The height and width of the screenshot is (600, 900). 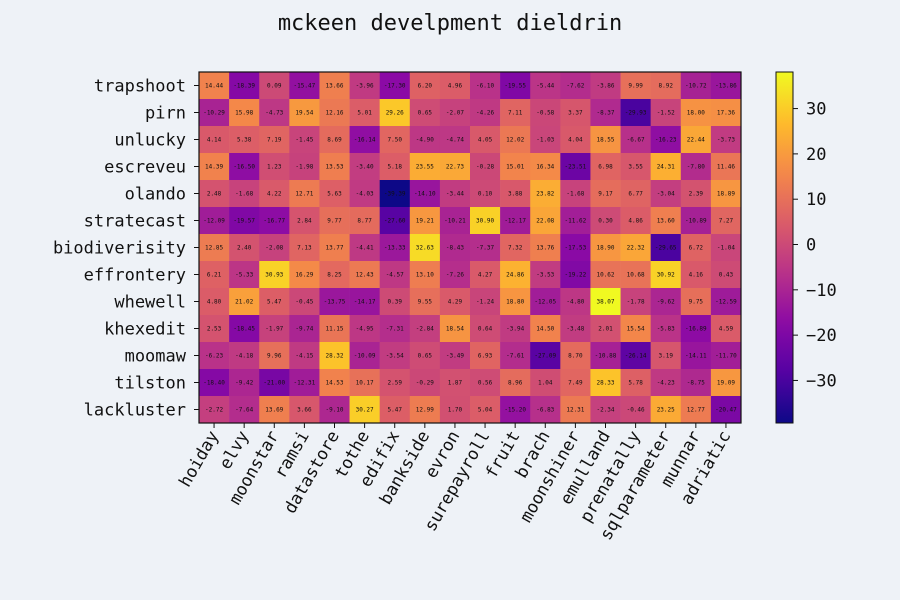 I want to click on cell-value-label: 29.26, so click(x=395, y=113).